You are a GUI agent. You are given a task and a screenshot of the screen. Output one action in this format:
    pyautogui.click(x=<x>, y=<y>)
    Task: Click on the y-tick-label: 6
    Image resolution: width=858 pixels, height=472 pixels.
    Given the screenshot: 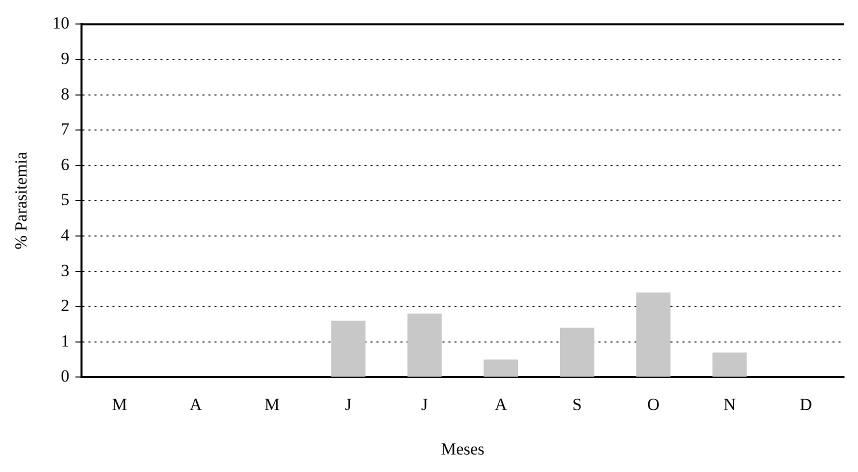 What is the action you would take?
    pyautogui.click(x=65, y=164)
    